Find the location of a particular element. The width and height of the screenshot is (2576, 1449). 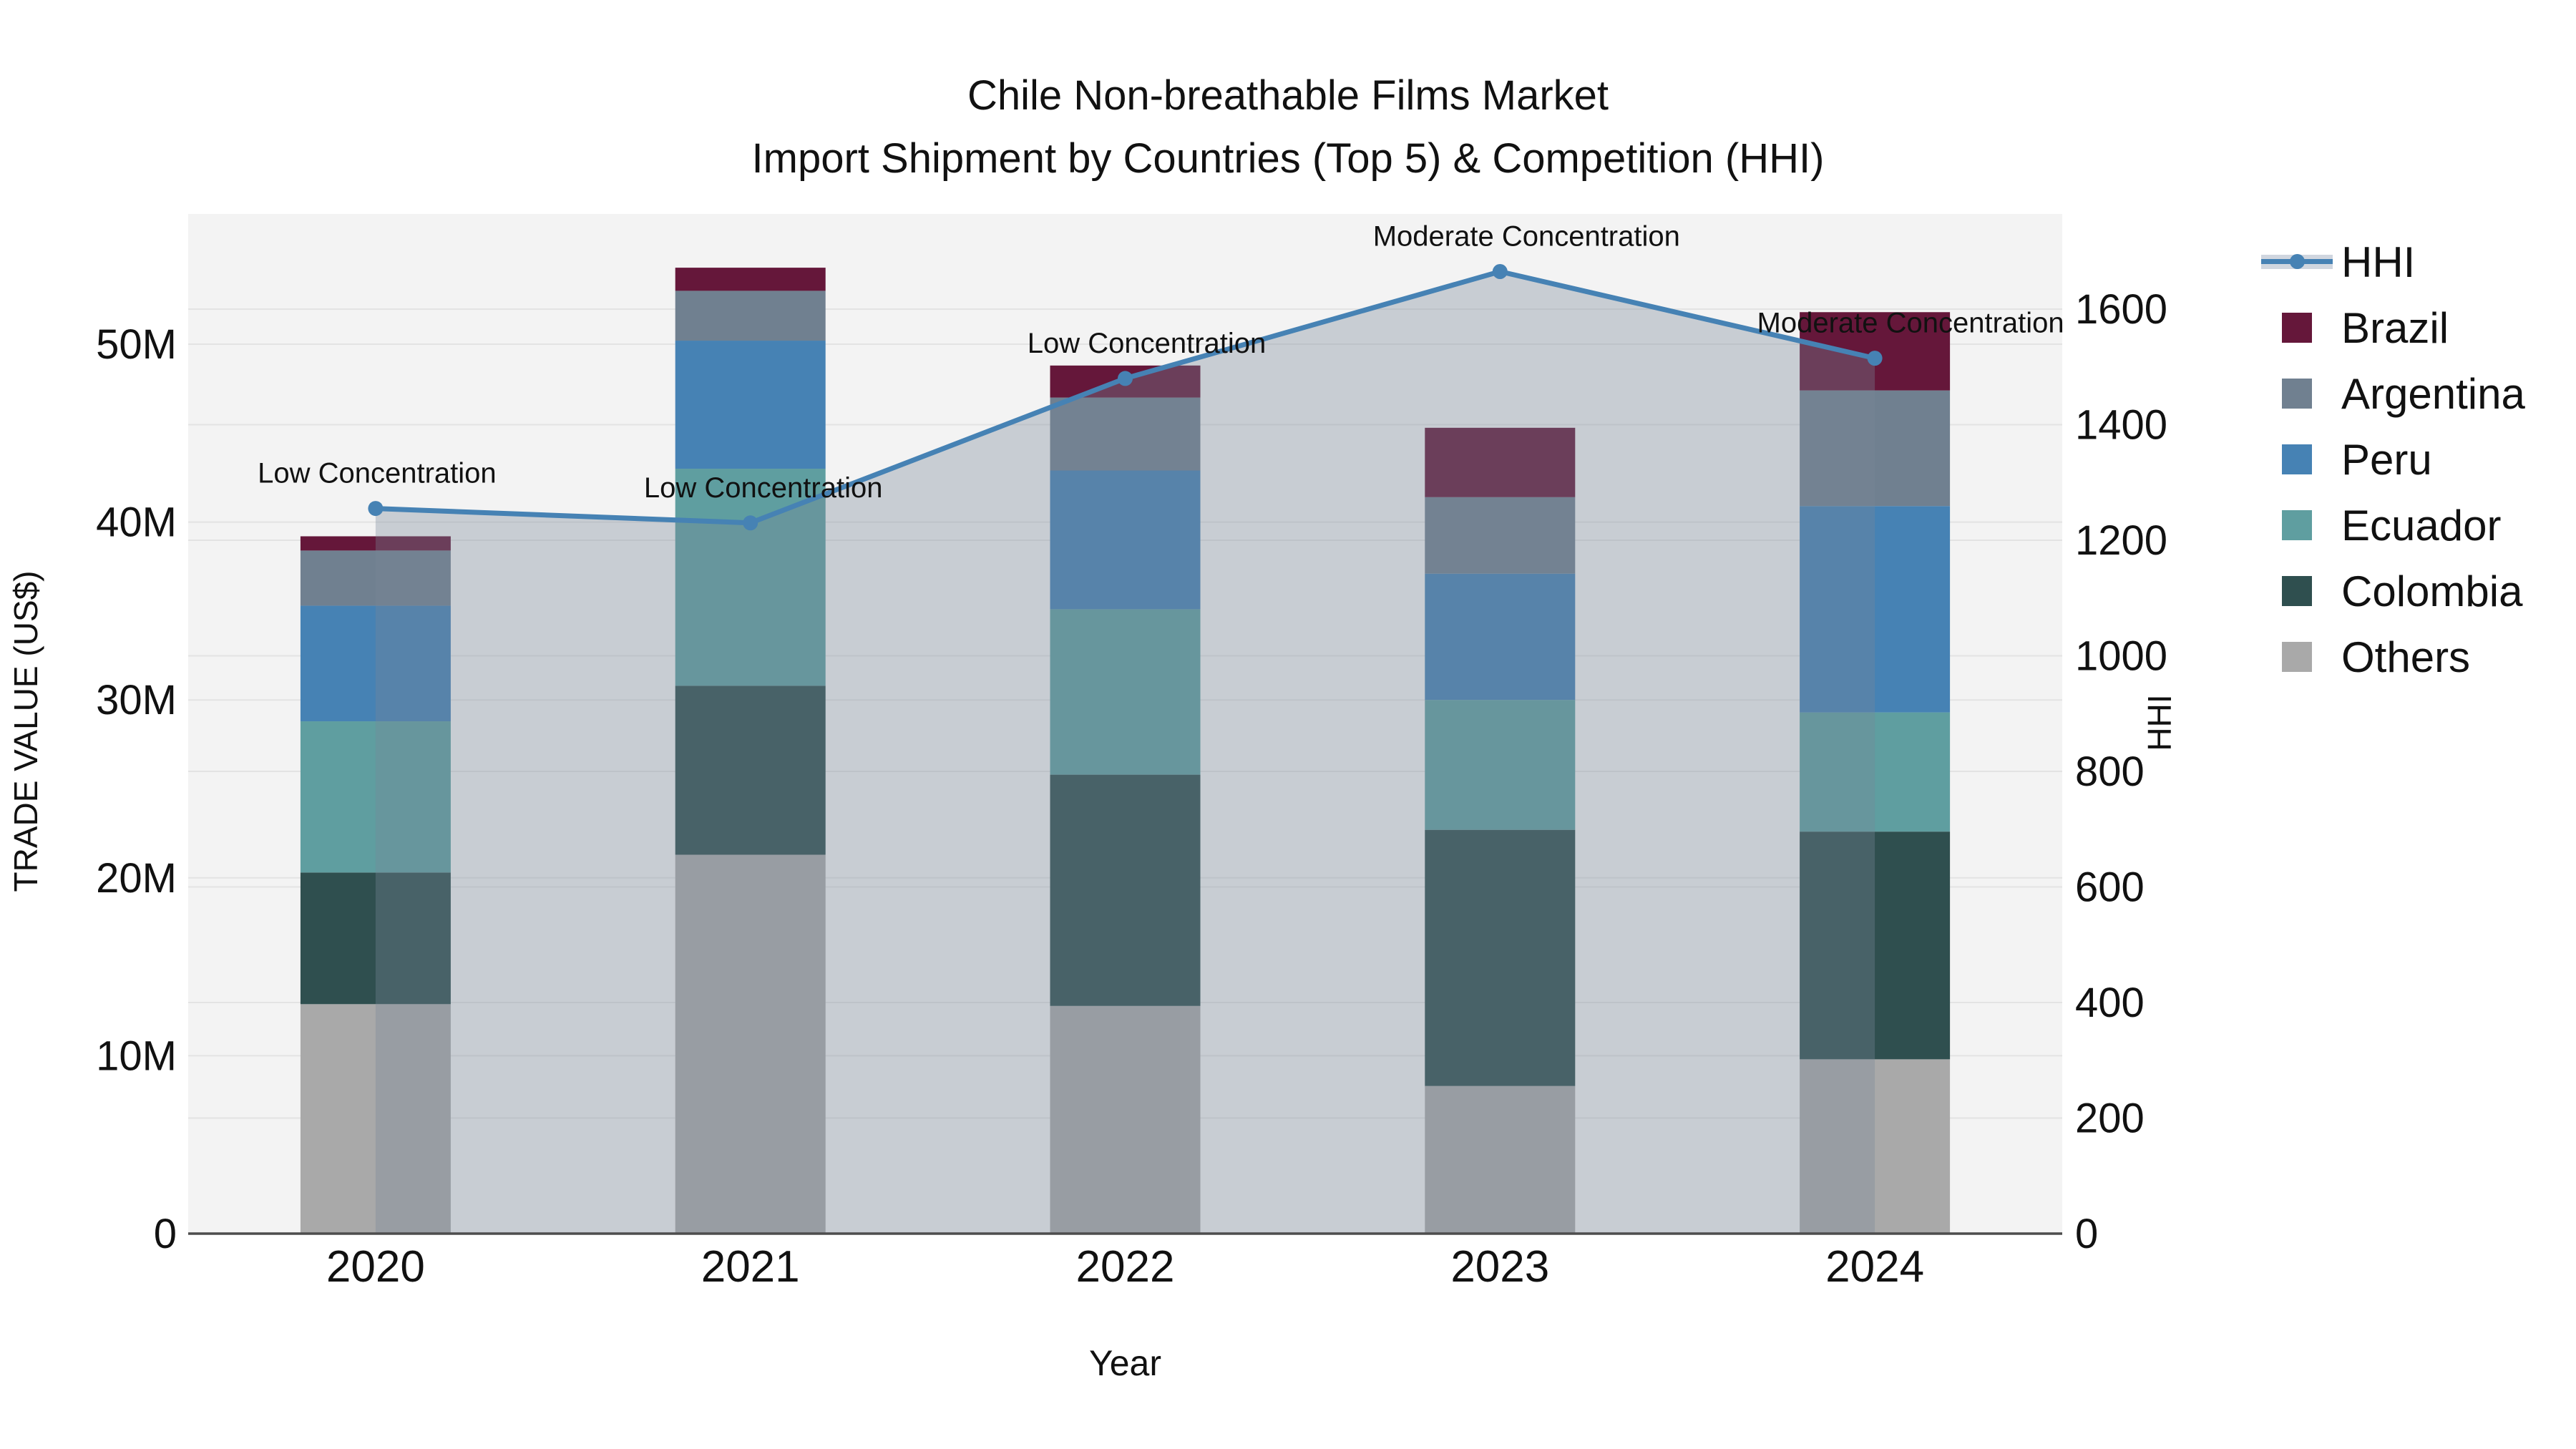

ecuador-swatch-wrap is located at coordinates (2297, 525).